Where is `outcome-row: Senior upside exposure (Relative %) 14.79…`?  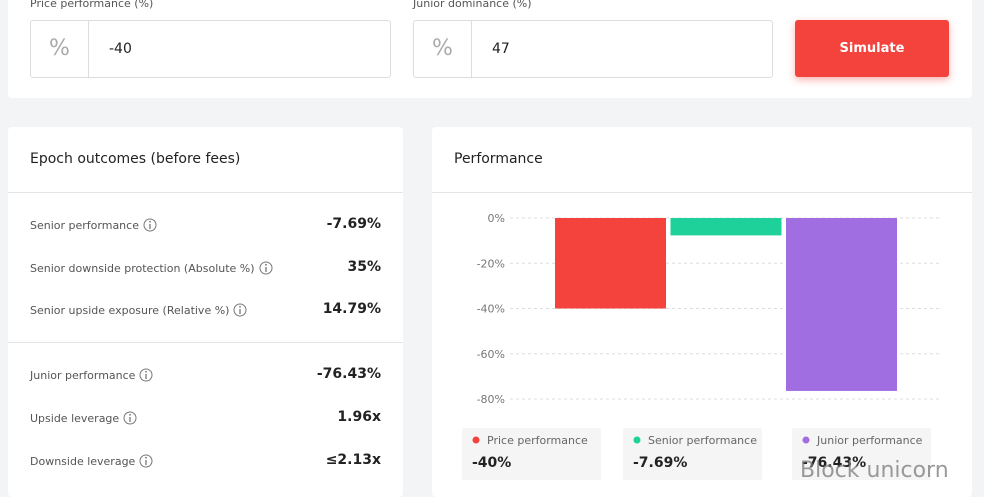
outcome-row: Senior upside exposure (Relative %) 14.79… is located at coordinates (205, 309).